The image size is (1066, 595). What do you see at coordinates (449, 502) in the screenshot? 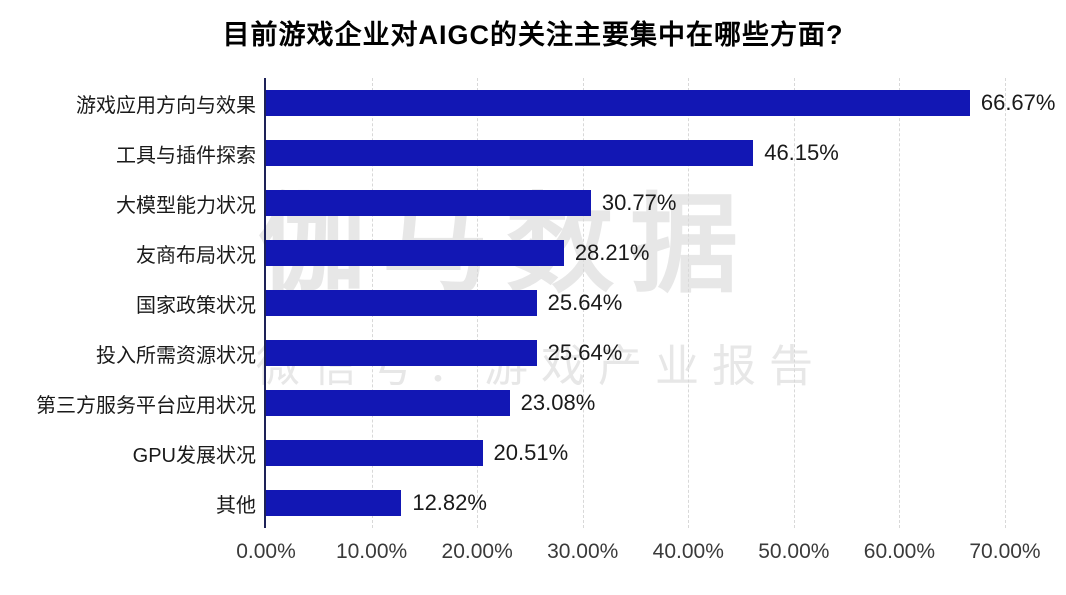
I see `value-label: 12.82%` at bounding box center [449, 502].